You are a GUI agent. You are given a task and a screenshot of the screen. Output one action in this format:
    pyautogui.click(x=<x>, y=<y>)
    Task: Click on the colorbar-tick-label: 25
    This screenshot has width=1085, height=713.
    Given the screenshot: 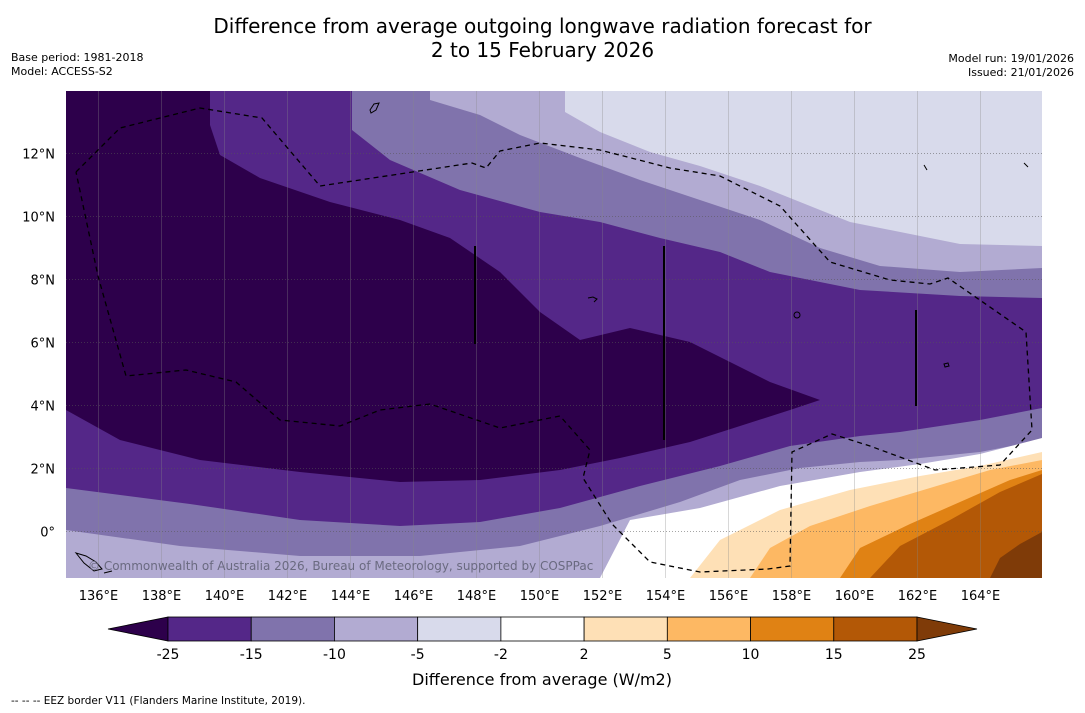 What is the action you would take?
    pyautogui.click(x=917, y=655)
    